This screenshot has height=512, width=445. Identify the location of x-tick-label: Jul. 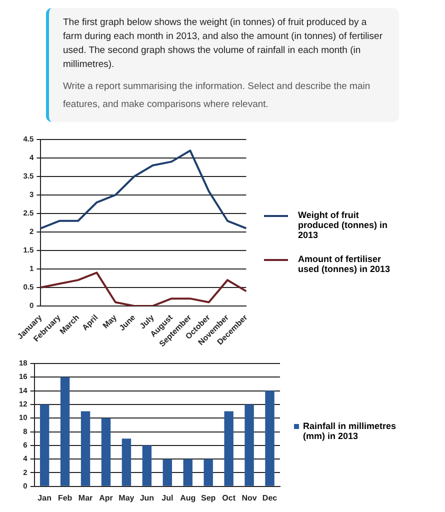
(168, 497).